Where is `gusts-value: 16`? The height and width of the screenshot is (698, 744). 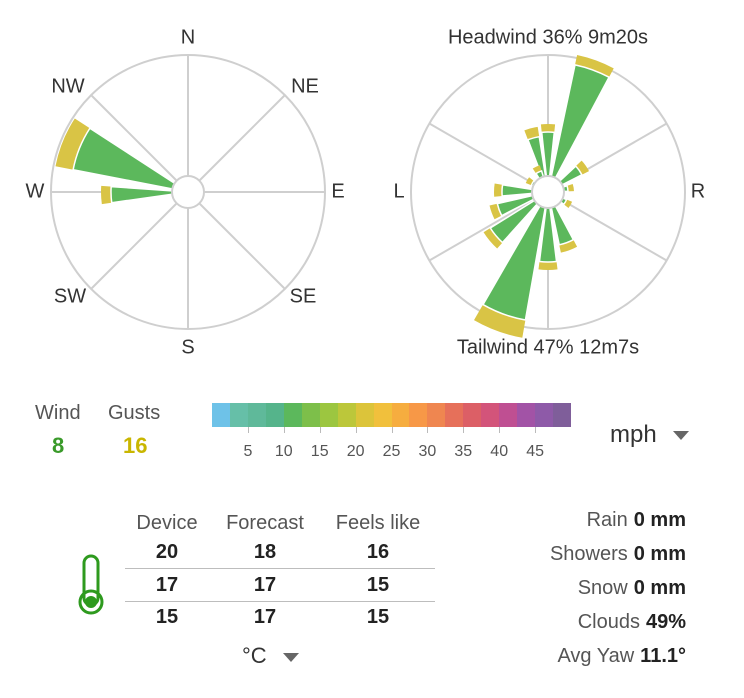
gusts-value: 16 is located at coordinates (135, 445).